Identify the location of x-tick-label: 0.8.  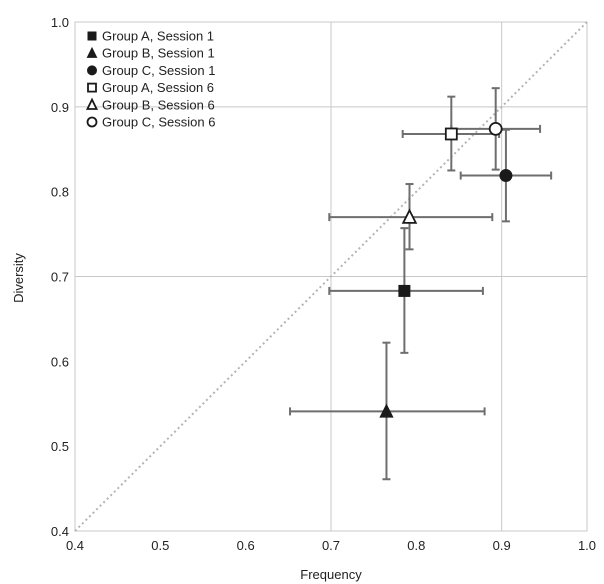
(416, 545).